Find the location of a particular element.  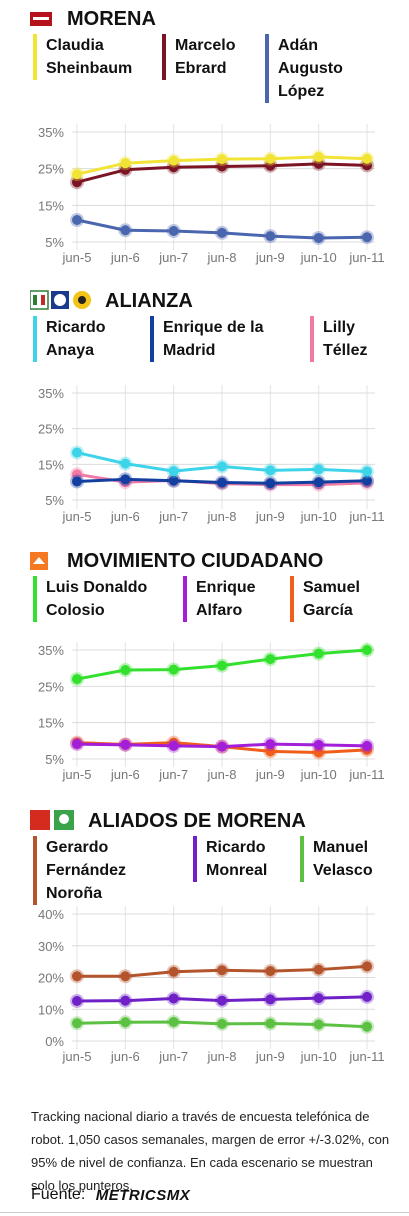

legend-entry: Enrique Alfaro is located at coordinates (219, 599).